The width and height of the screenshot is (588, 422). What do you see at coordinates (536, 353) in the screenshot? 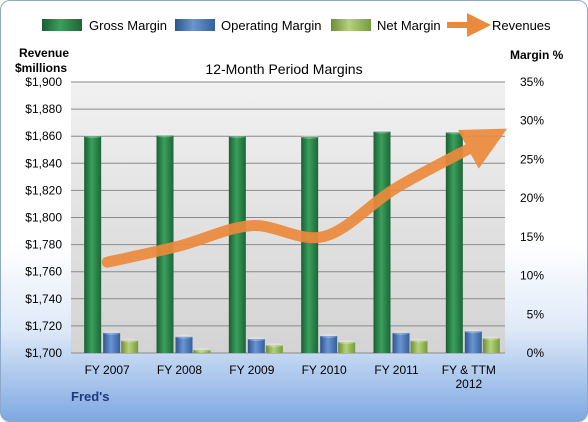
I see `right-axis-tick-label: 0%` at bounding box center [536, 353].